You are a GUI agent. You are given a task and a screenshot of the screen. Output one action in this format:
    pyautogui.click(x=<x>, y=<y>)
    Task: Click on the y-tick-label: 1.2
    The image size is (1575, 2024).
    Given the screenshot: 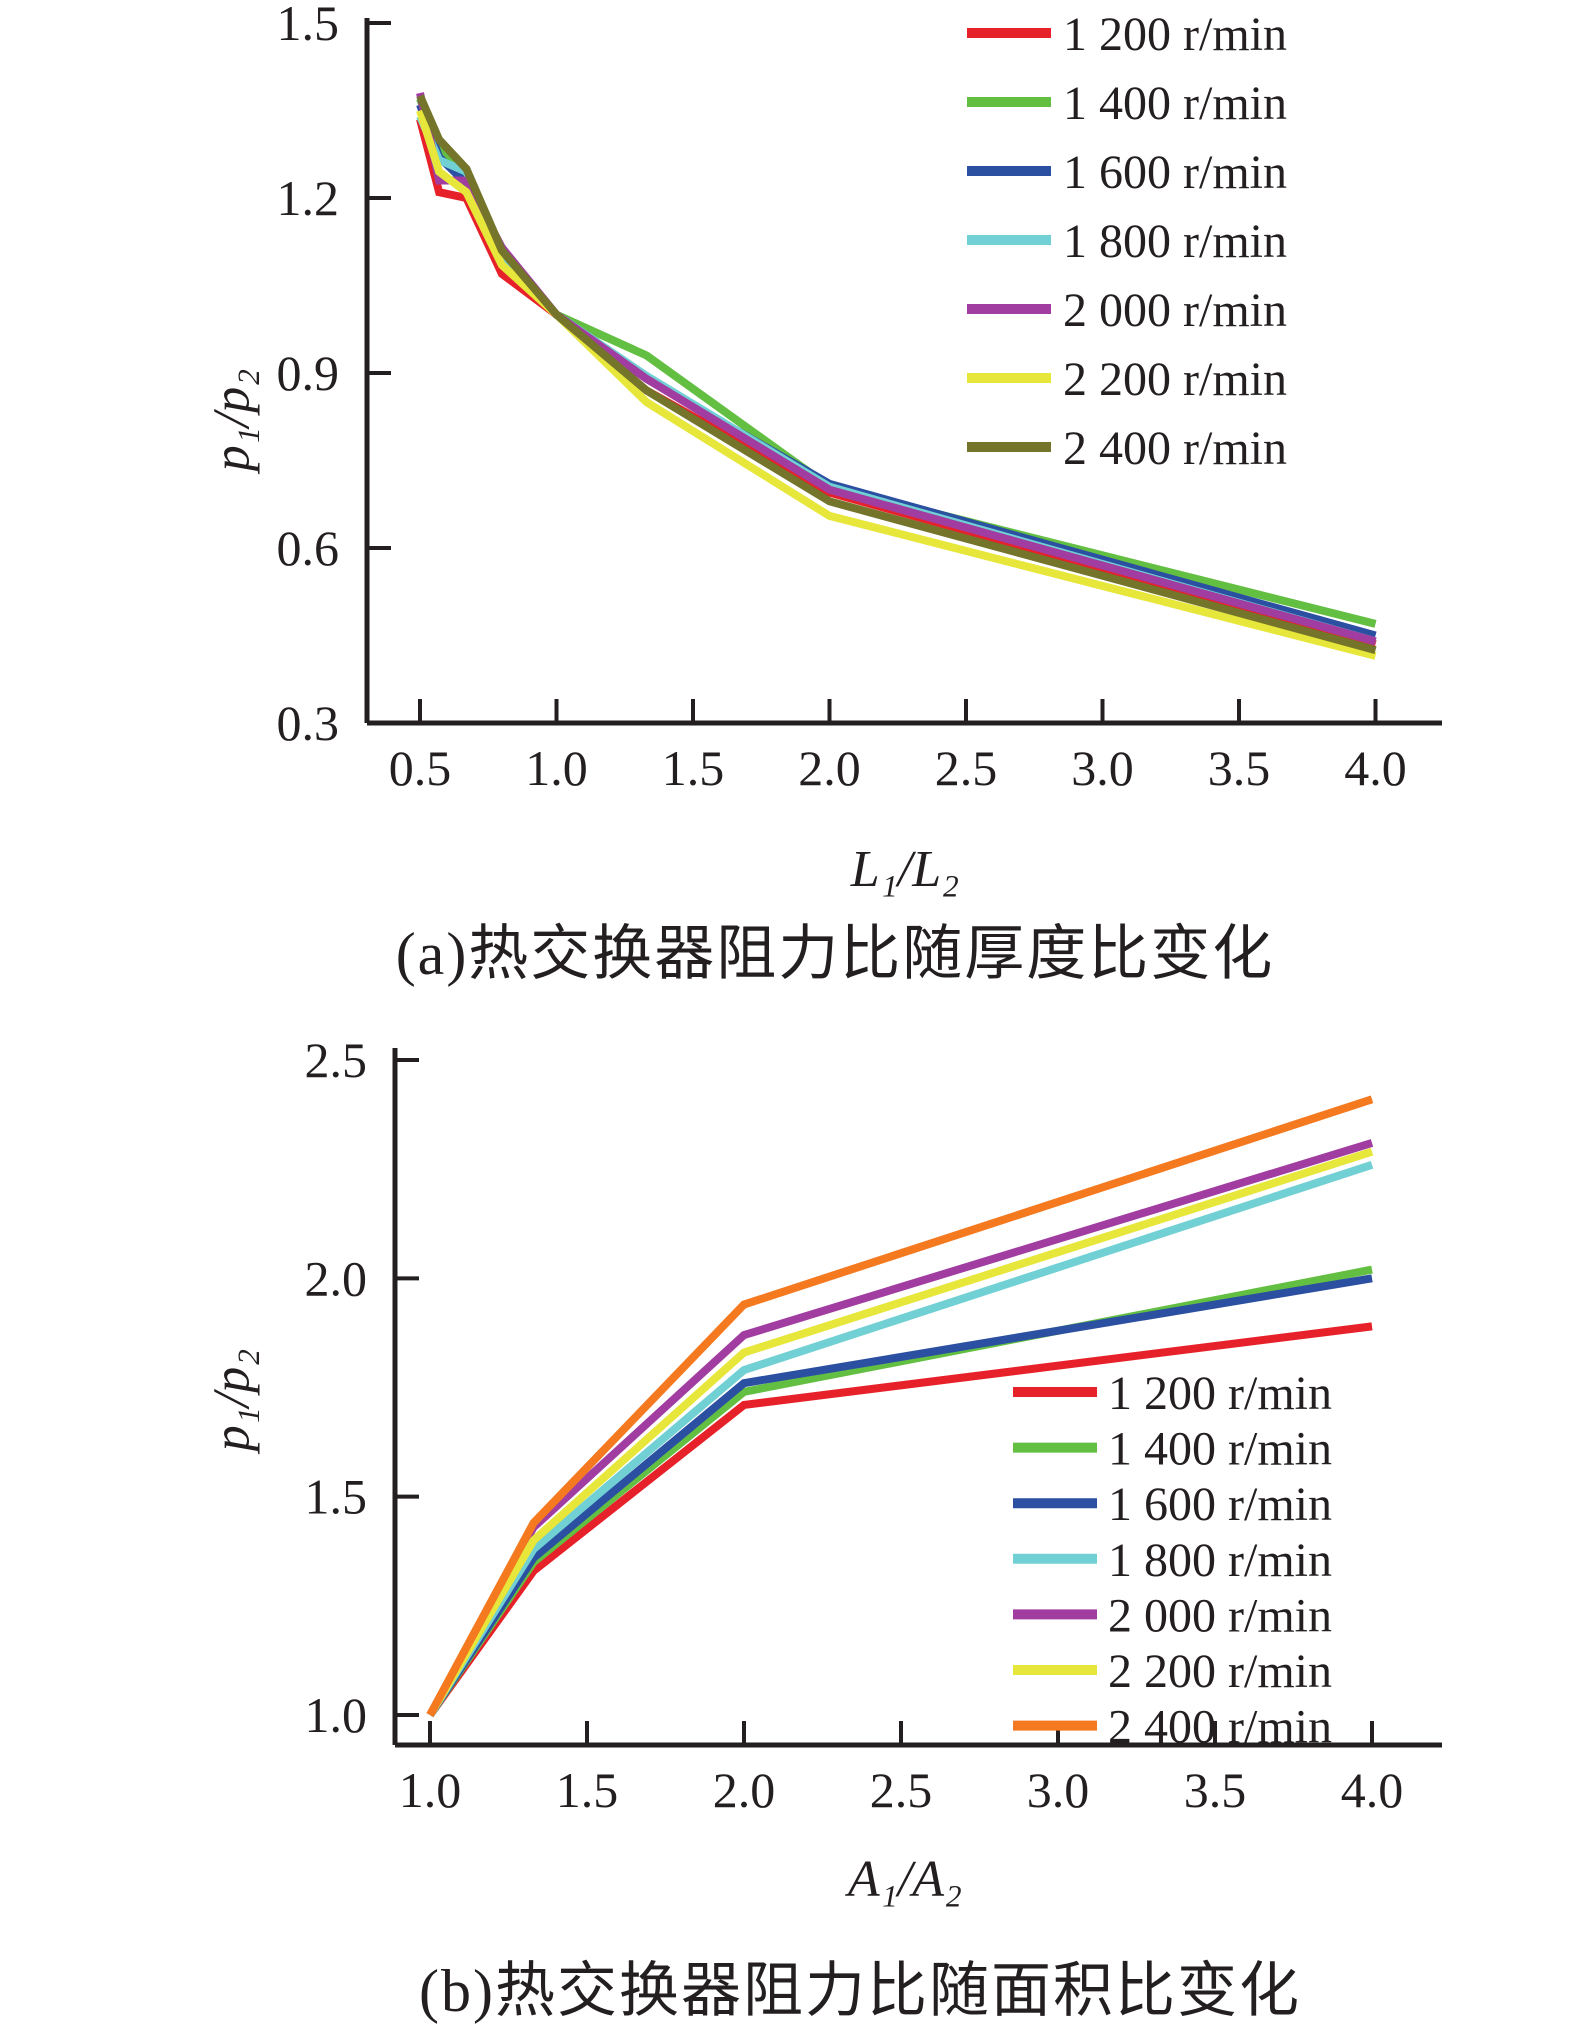 What is the action you would take?
    pyautogui.click(x=308, y=198)
    